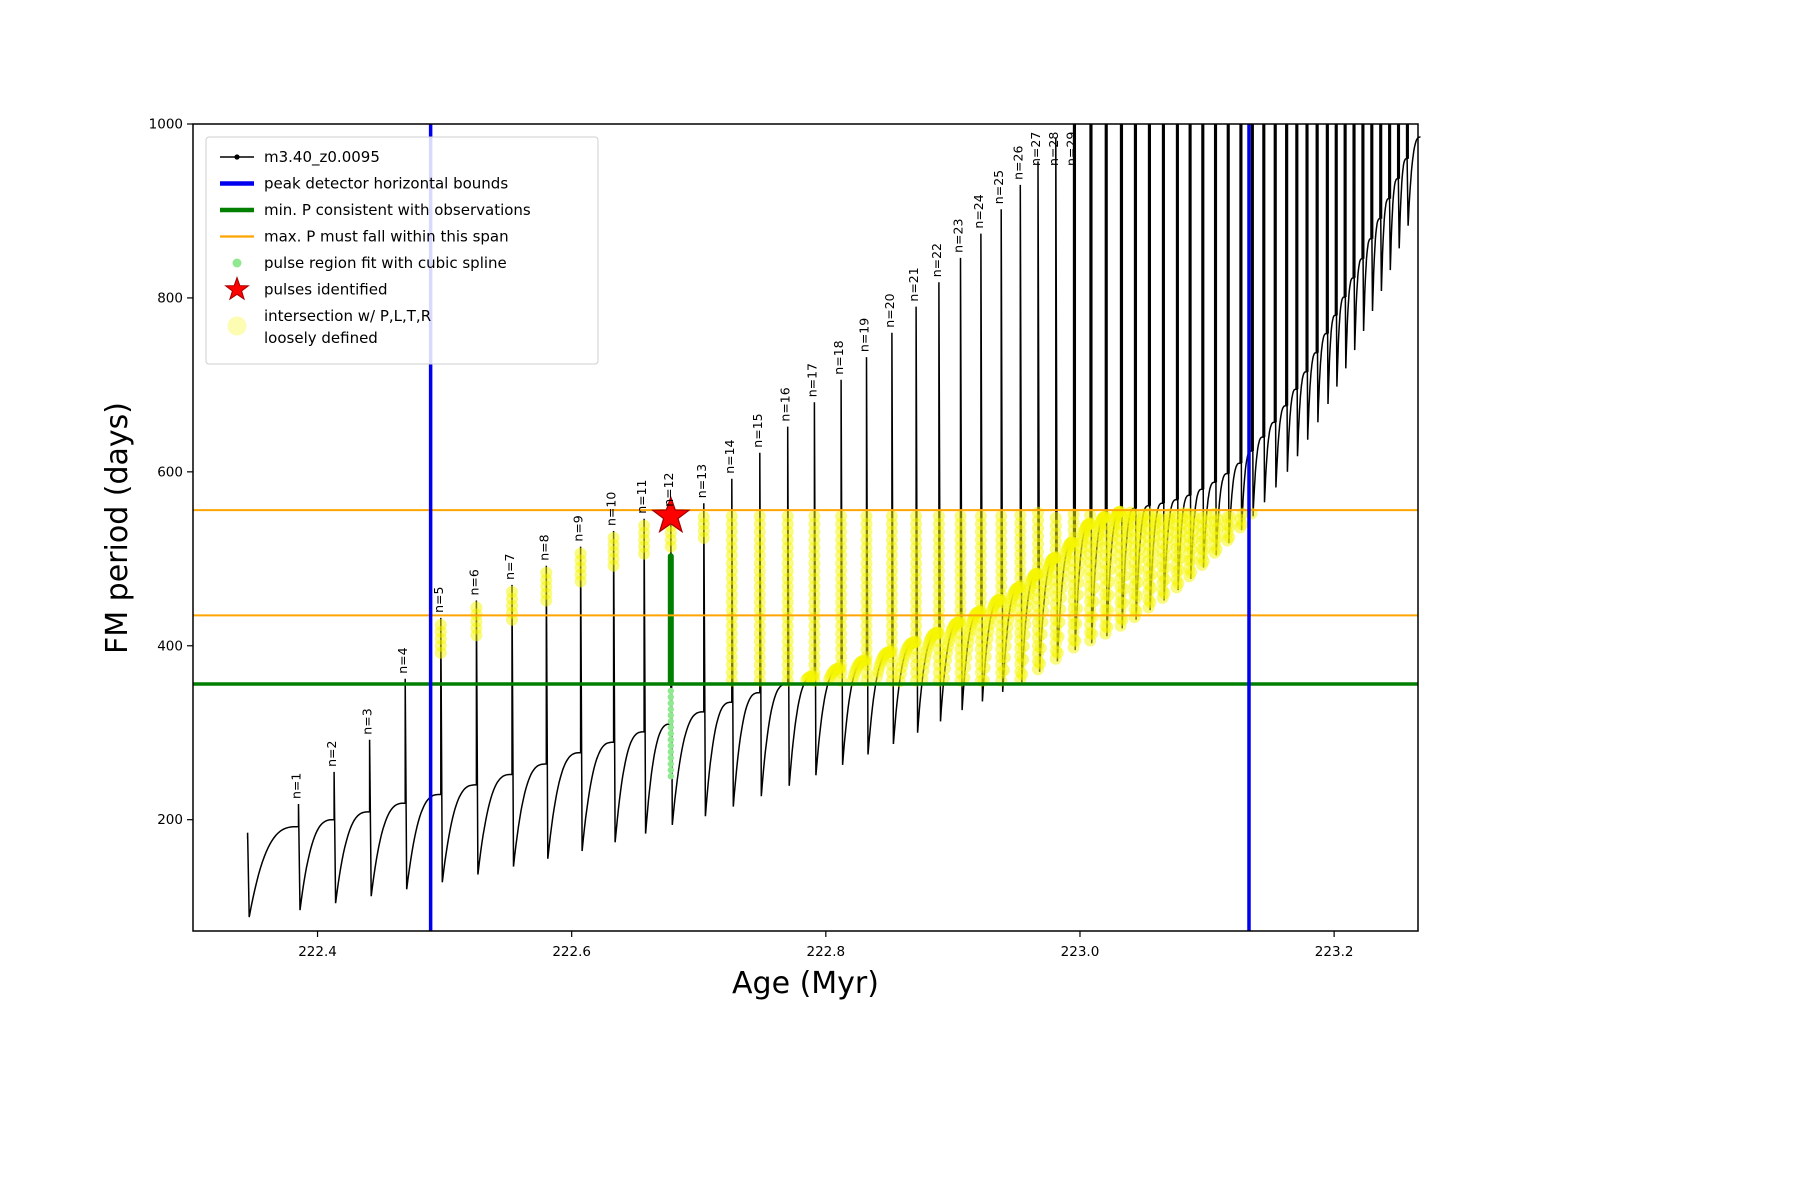  I want to click on pulse-number-label: n=18, so click(838, 357).